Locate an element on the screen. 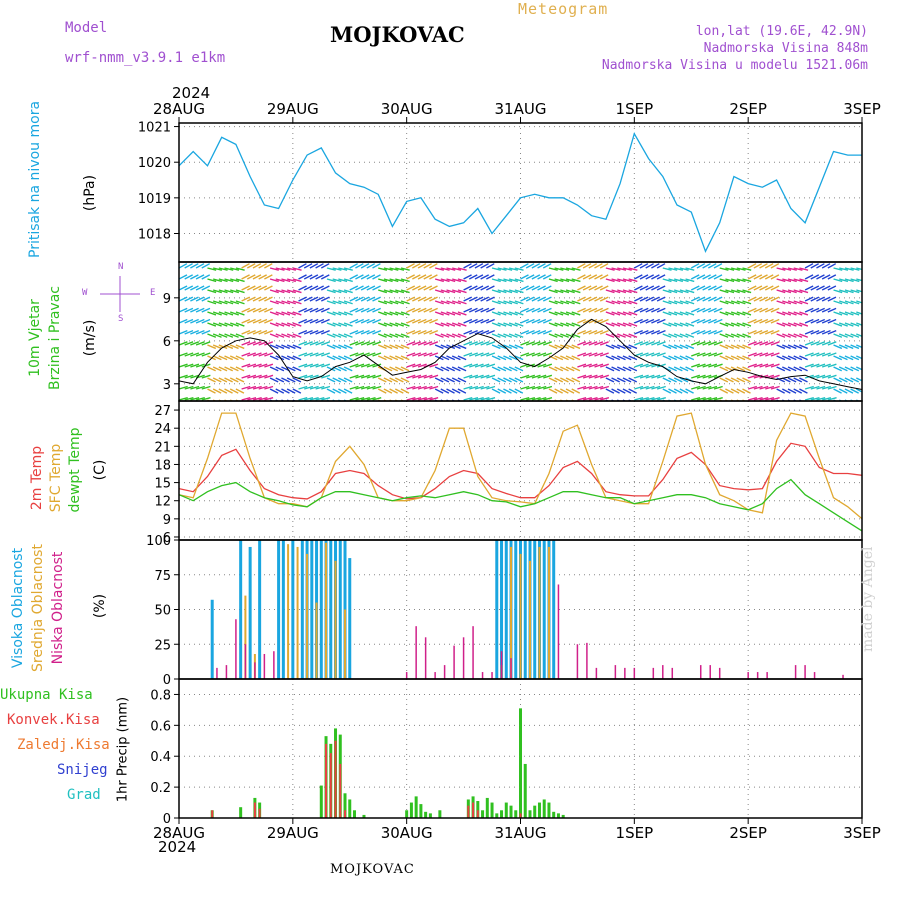 This screenshot has height=900, width=900. y-tick-label: 0 is located at coordinates (167, 819).